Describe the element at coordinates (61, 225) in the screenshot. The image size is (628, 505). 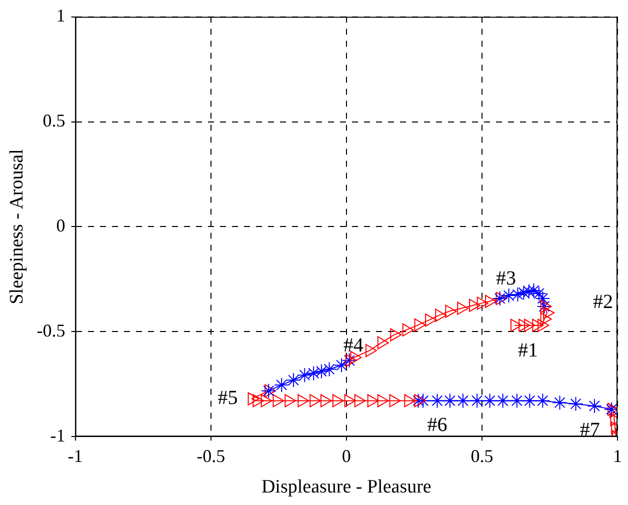
I see `y-tick-label: 0` at that location.